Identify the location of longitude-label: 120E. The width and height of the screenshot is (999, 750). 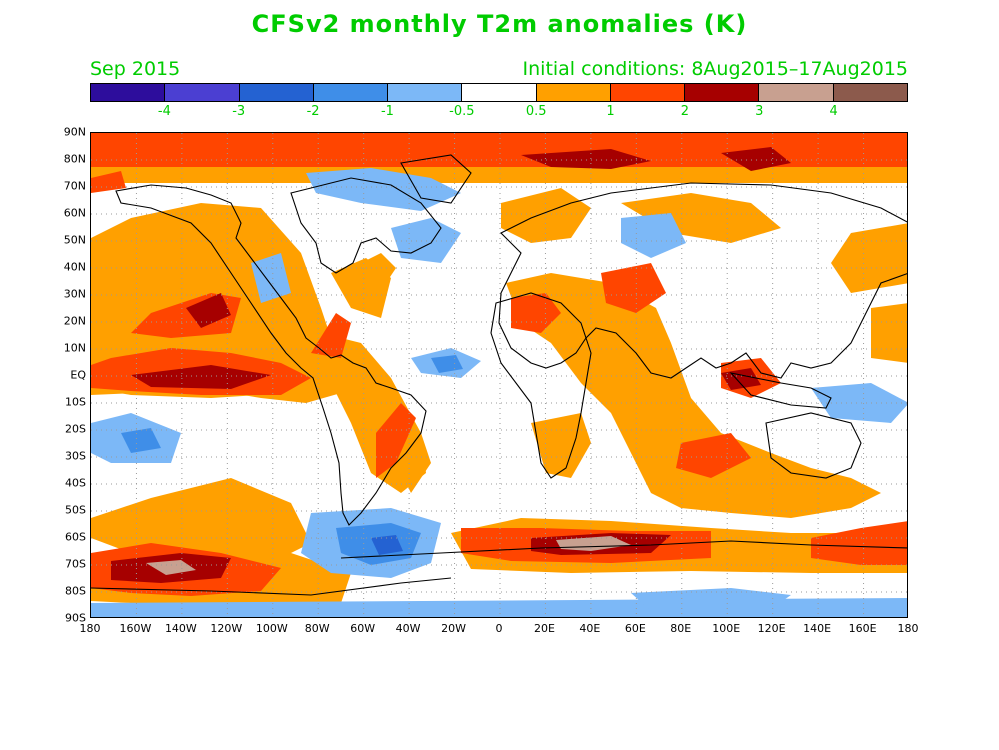
(771, 628).